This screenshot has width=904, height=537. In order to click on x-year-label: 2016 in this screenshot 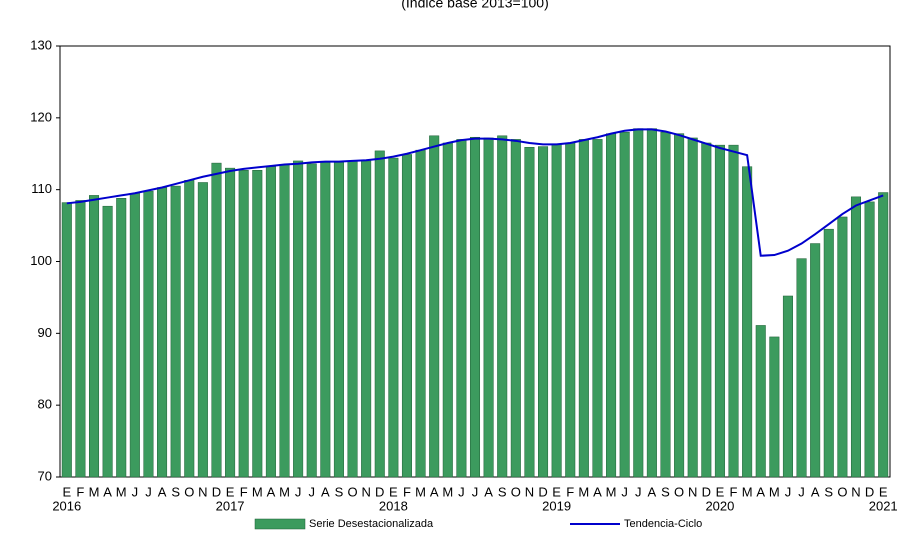, I will do `click(66, 505)`.